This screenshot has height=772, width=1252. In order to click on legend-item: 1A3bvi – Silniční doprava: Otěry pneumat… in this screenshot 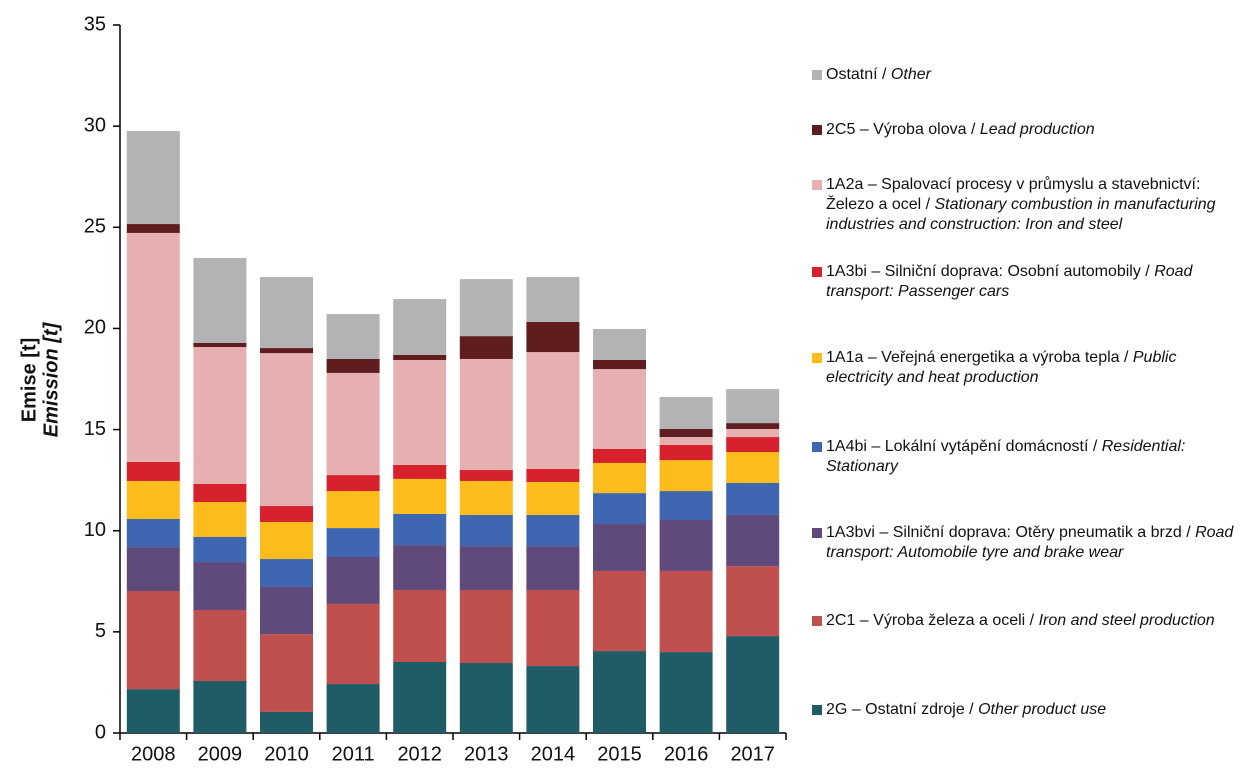, I will do `click(1027, 543)`.